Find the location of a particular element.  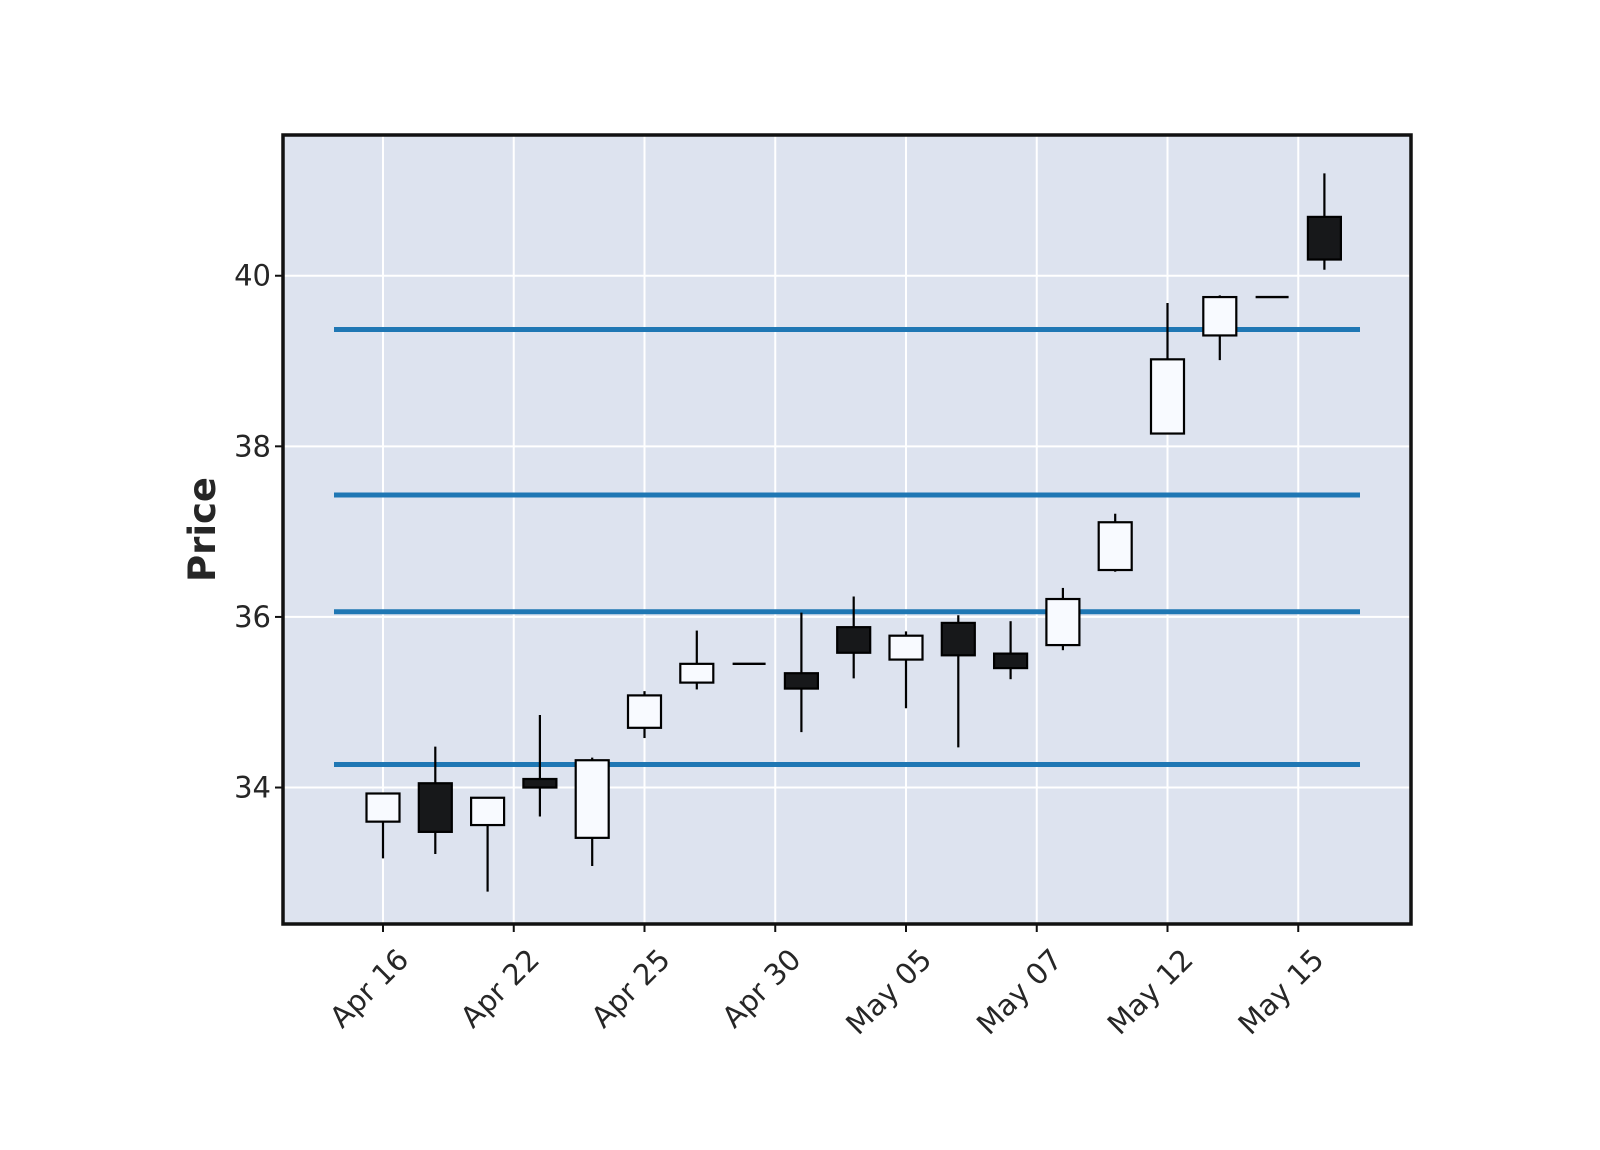

y-tick-label: 40 is located at coordinates (252, 276).